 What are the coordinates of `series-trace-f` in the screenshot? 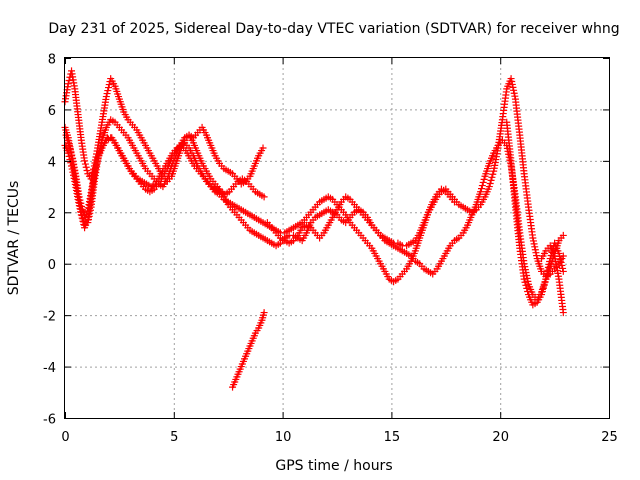 It's located at (535, 213).